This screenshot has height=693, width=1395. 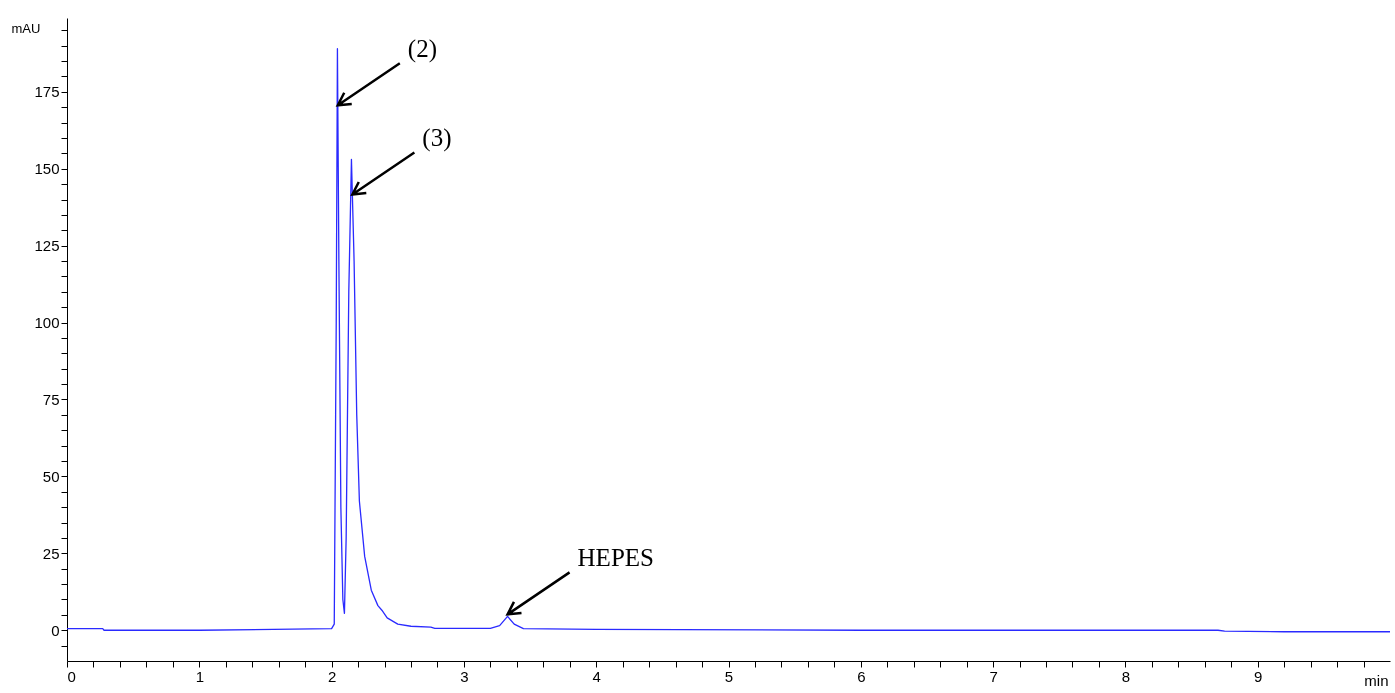 I want to click on y-tick-label: 125, so click(x=47, y=246).